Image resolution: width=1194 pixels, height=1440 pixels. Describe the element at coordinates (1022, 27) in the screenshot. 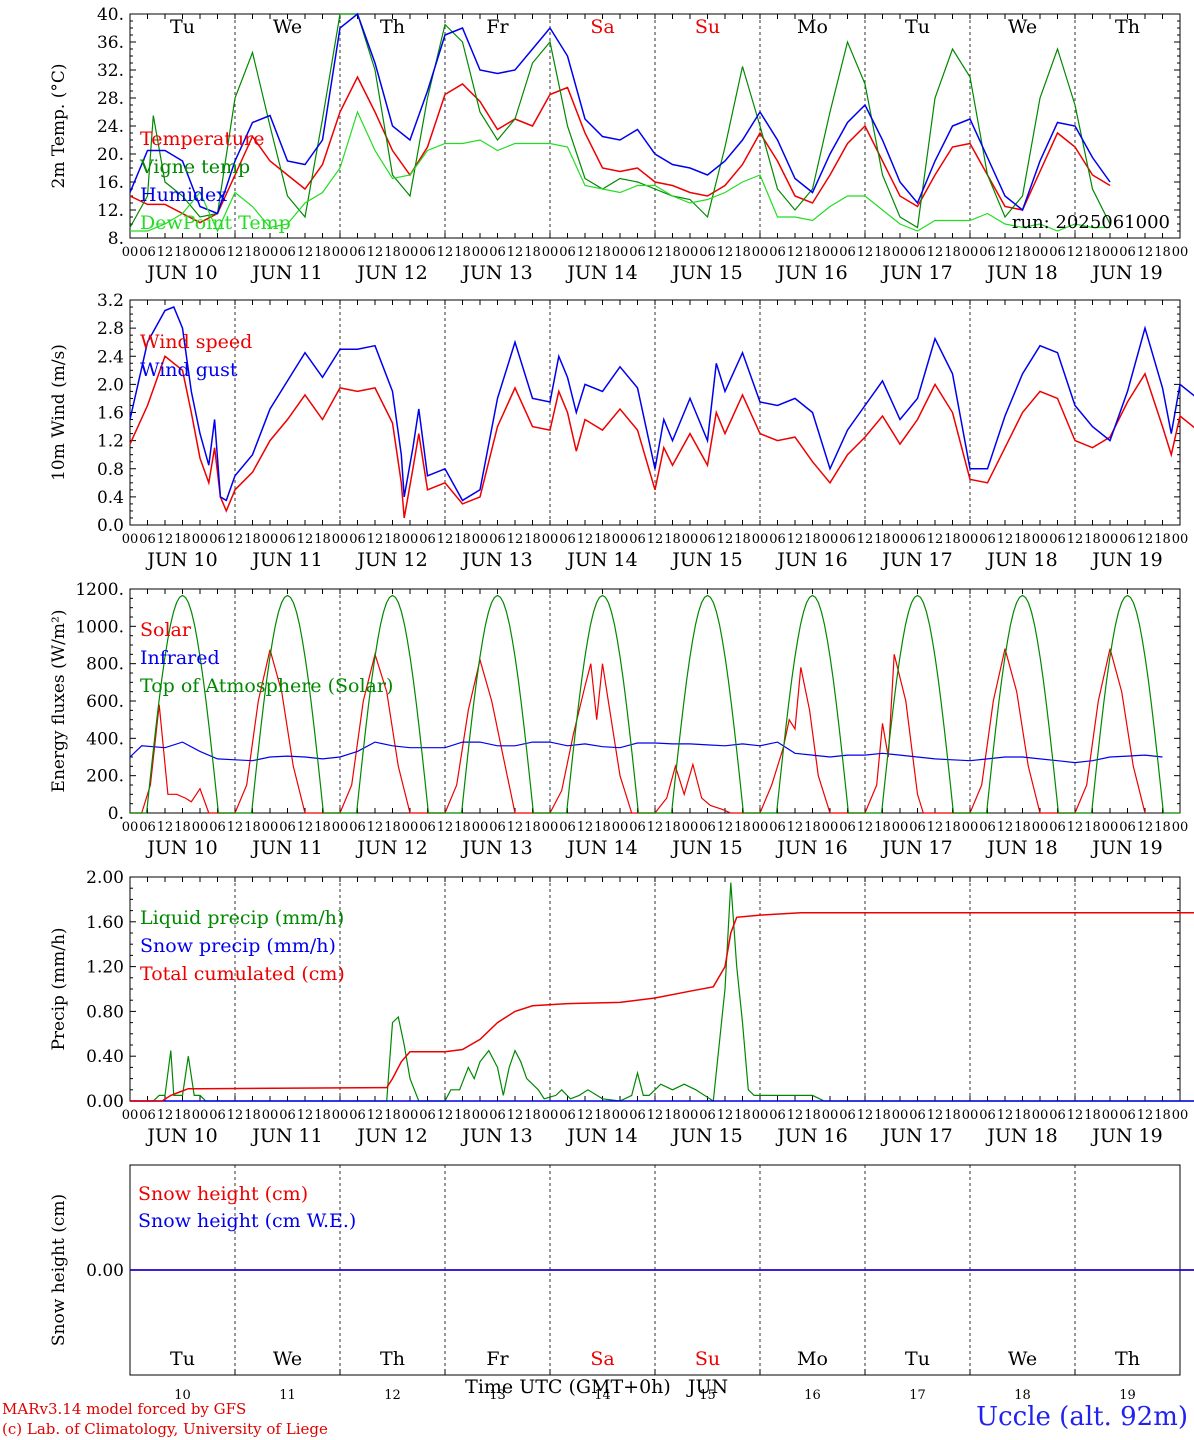

I see `weekday-label: We` at that location.